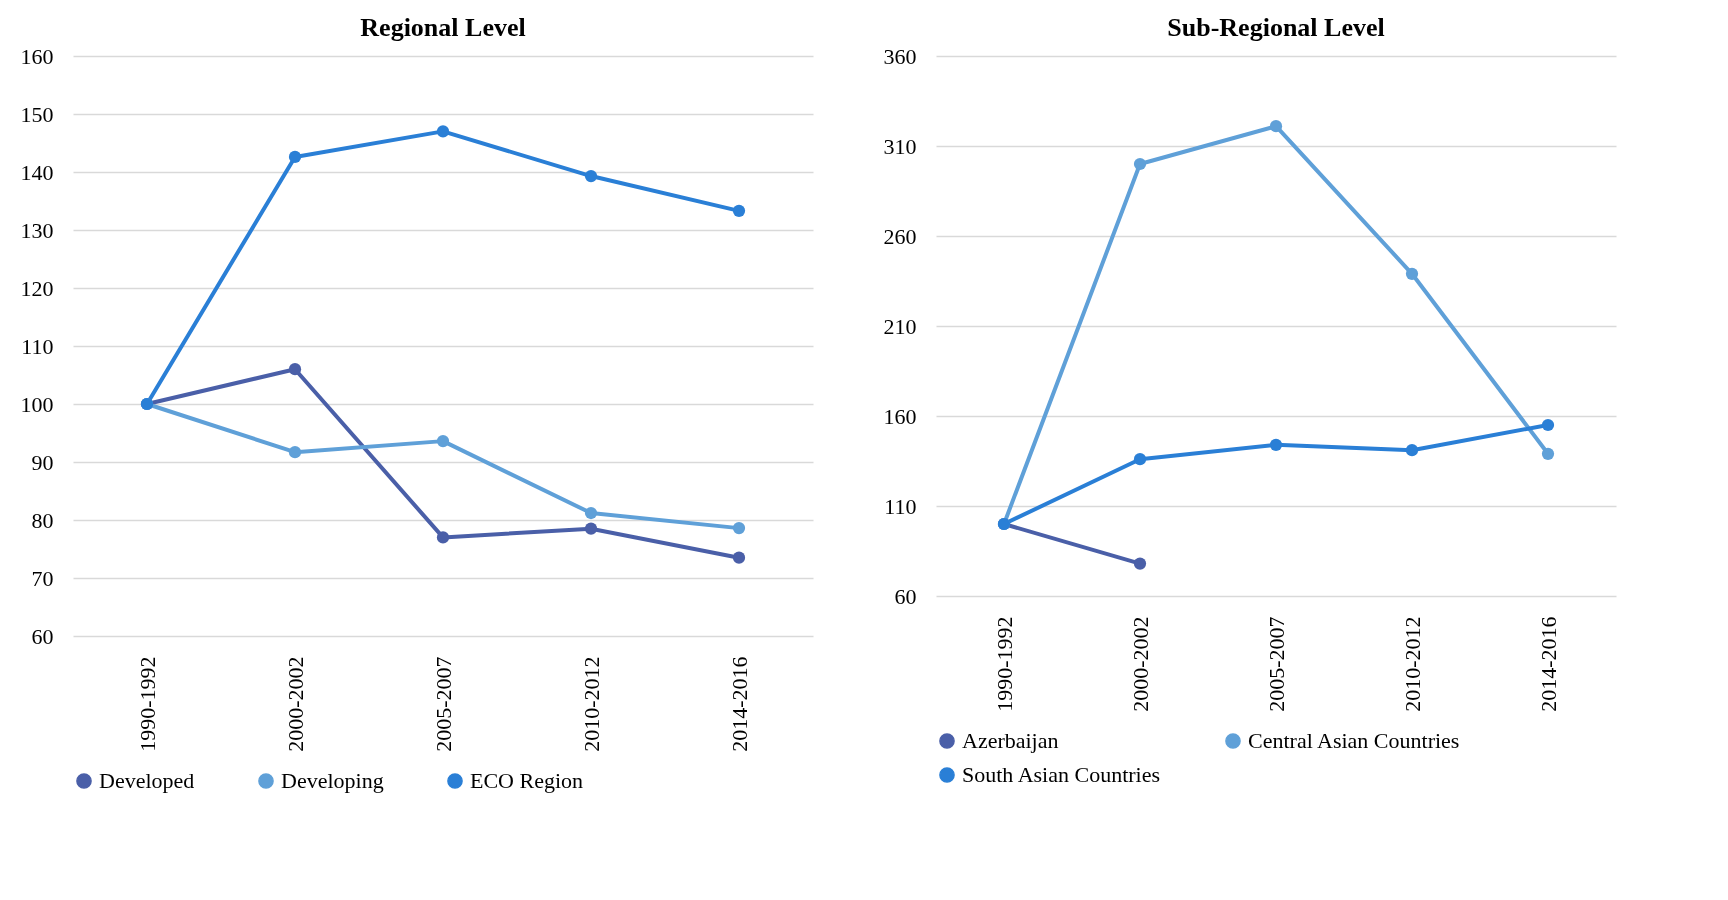 This screenshot has width=1728, height=900. What do you see at coordinates (37, 114) in the screenshot?
I see `y-tick-label: 150` at bounding box center [37, 114].